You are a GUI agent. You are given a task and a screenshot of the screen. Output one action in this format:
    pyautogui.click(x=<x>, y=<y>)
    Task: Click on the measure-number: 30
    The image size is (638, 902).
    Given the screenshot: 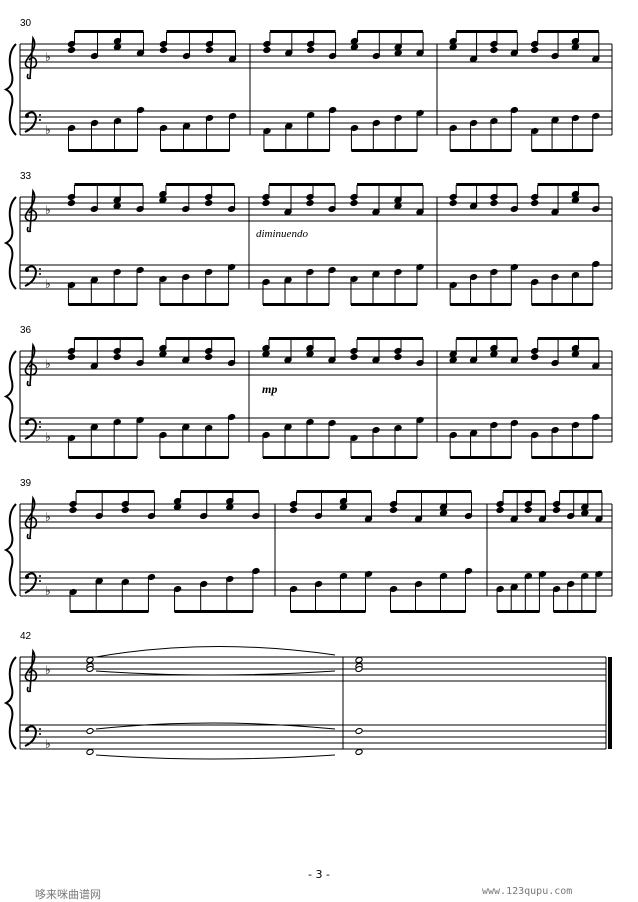 What is the action you would take?
    pyautogui.click(x=26, y=23)
    